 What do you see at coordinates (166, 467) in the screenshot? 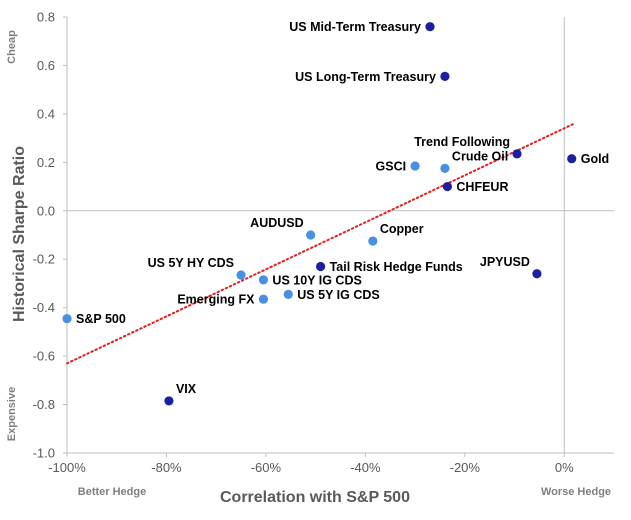
I see `x-tick-label: -80%` at bounding box center [166, 467].